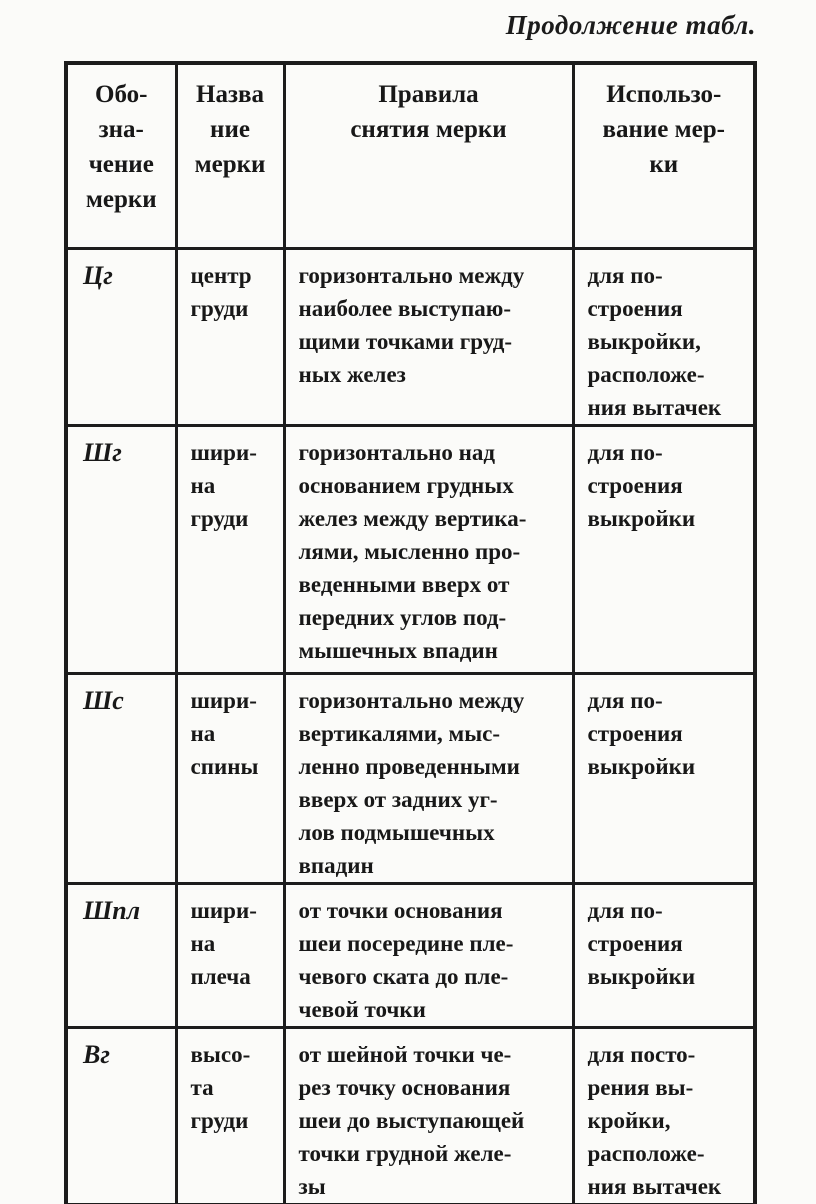  I want to click on column-header-usage: Использо- вание мер- ки, so click(664, 155).